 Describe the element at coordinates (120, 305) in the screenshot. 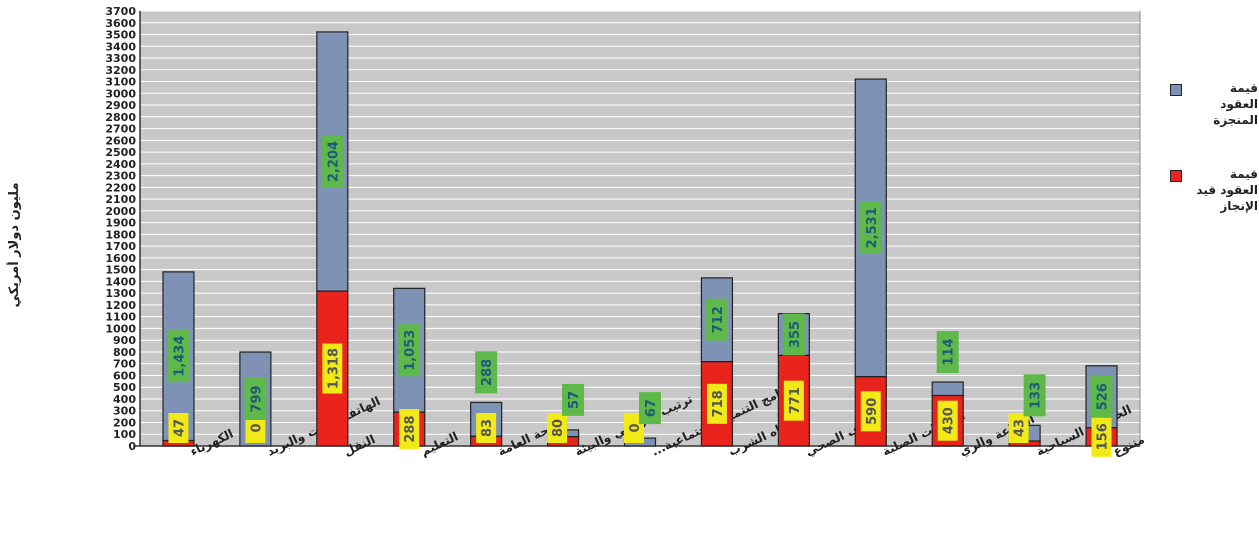

I see `y-tick-label: 1200` at that location.